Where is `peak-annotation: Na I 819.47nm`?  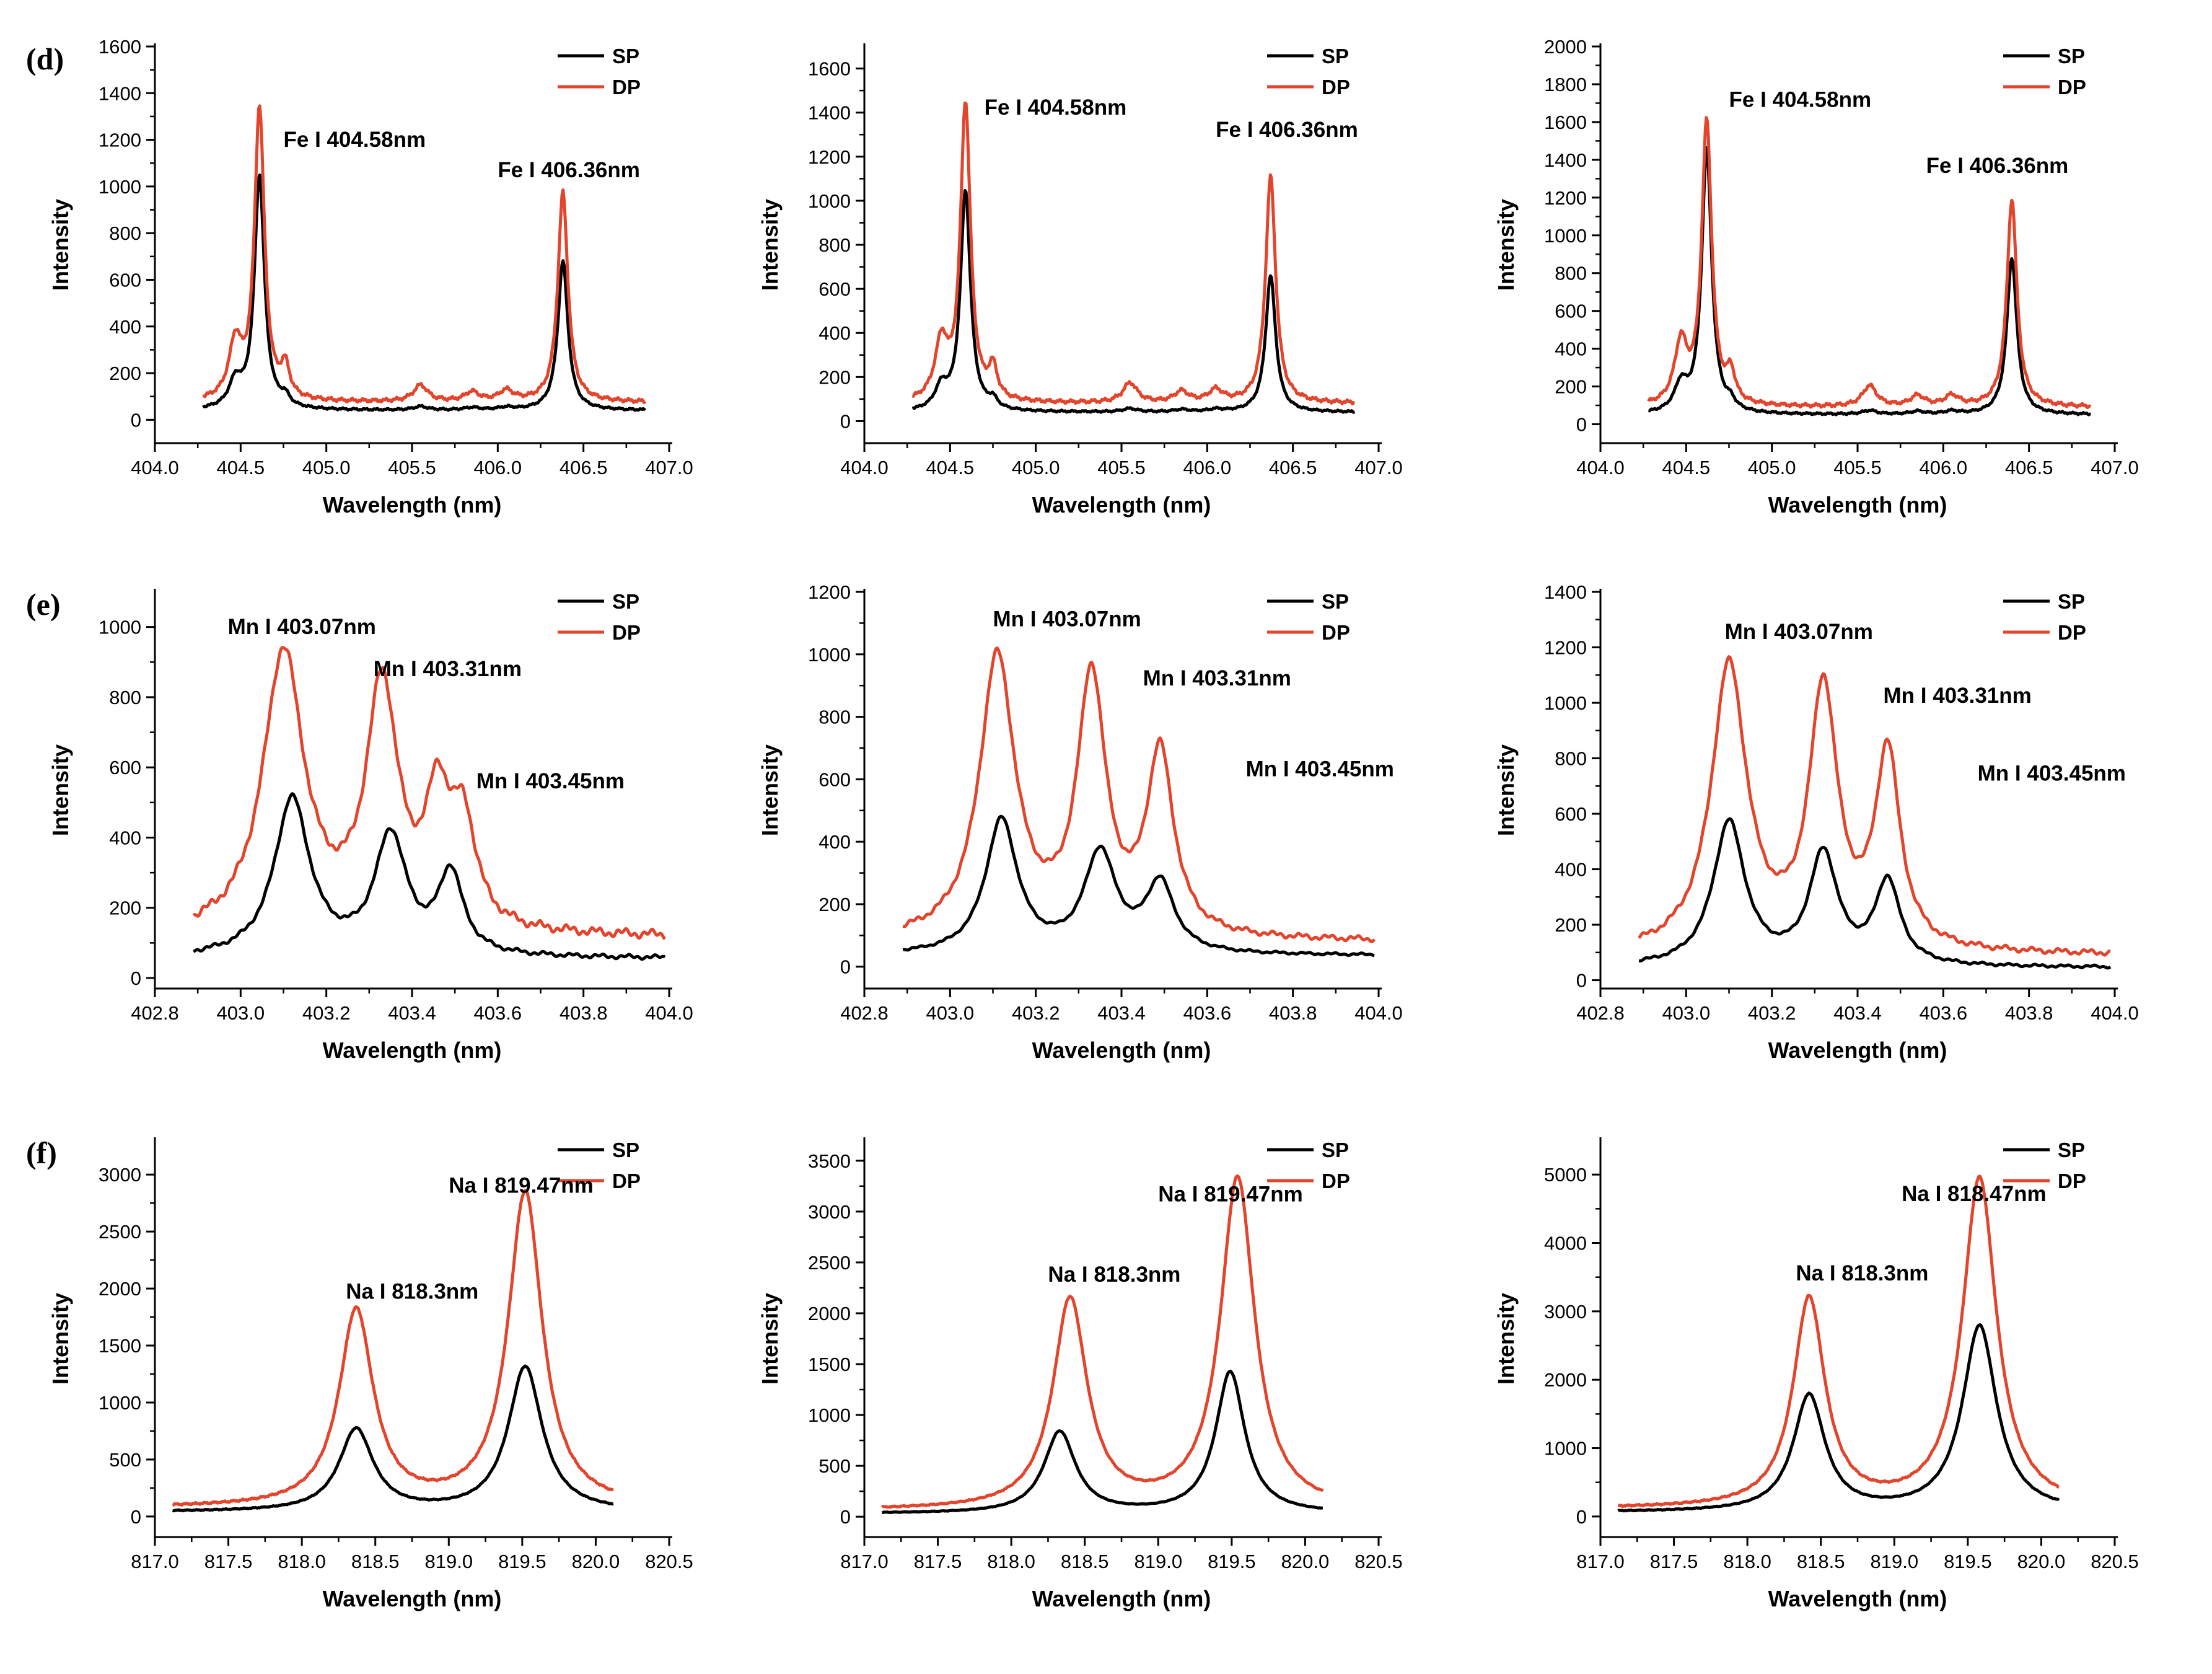 peak-annotation: Na I 819.47nm is located at coordinates (521, 1186).